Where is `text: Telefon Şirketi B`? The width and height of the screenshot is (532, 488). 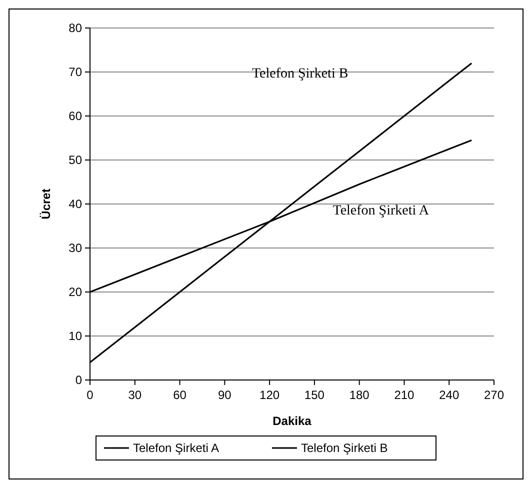
text: Telefon Şirketi B is located at coordinates (300, 74).